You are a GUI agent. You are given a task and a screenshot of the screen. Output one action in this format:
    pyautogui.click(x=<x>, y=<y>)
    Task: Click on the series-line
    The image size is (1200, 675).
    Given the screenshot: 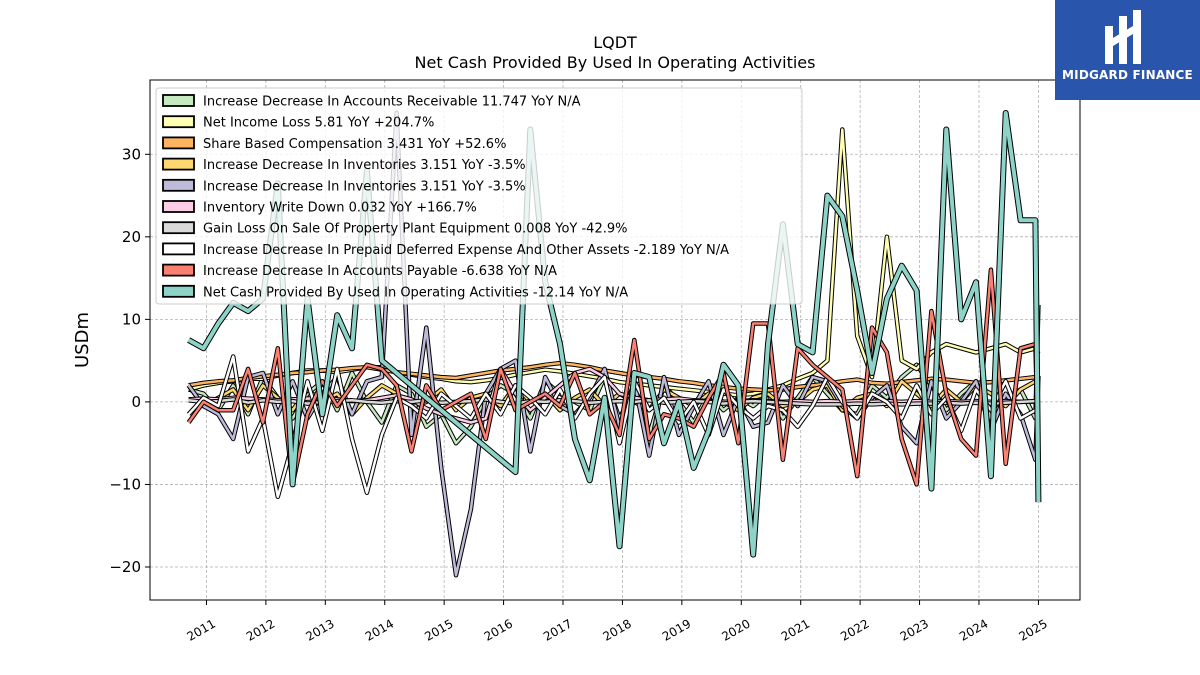 What is the action you would take?
    pyautogui.click(x=614, y=376)
    